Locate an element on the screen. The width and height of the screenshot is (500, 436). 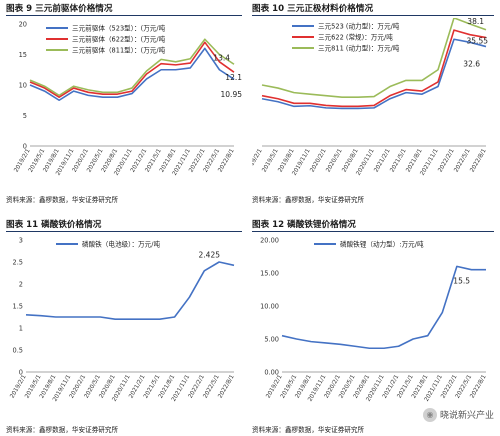
legend-label: 三元622 (常规)：万元/吨 is located at coordinates (355, 37).